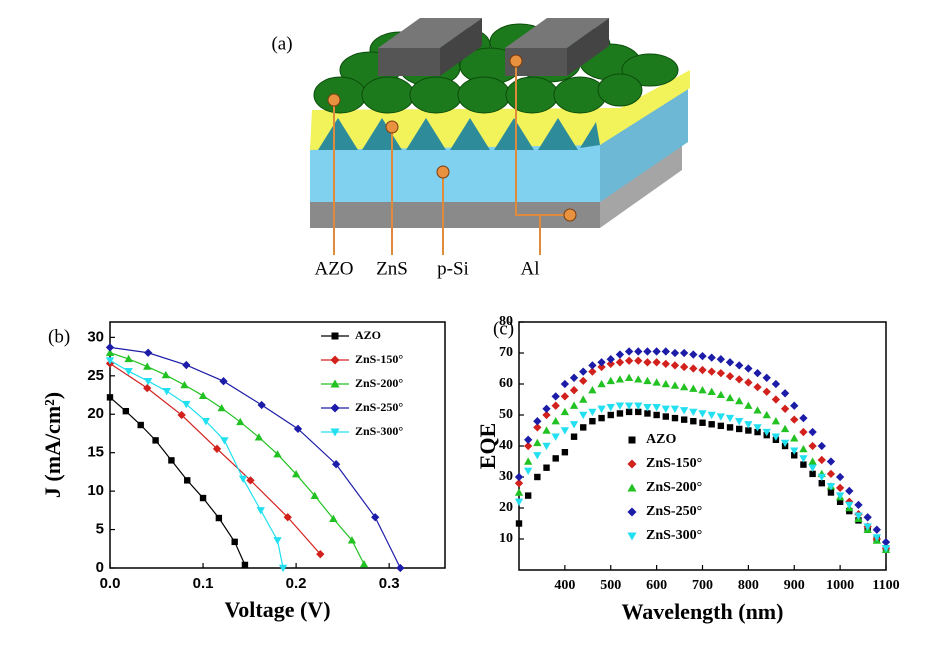 Image resolution: width=935 pixels, height=660 pixels. What do you see at coordinates (281, 43) in the screenshot?
I see `panel-label: (a)` at bounding box center [281, 43].